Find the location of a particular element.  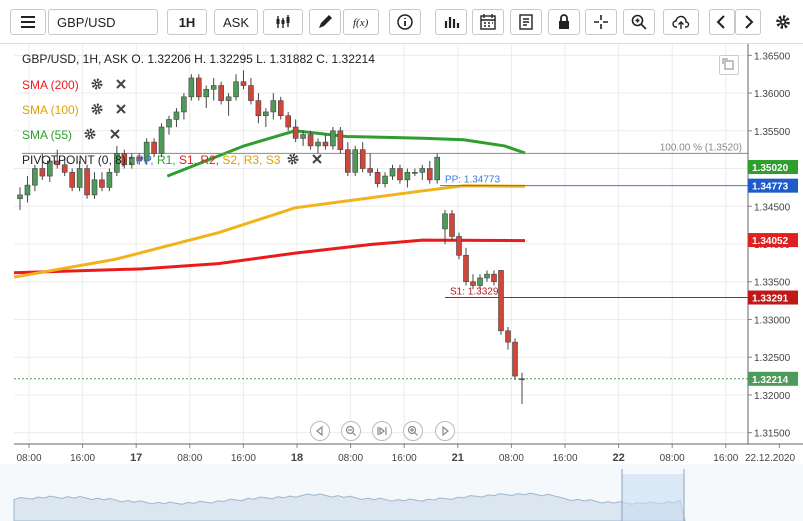

zoom-in-button is located at coordinates (413, 431).